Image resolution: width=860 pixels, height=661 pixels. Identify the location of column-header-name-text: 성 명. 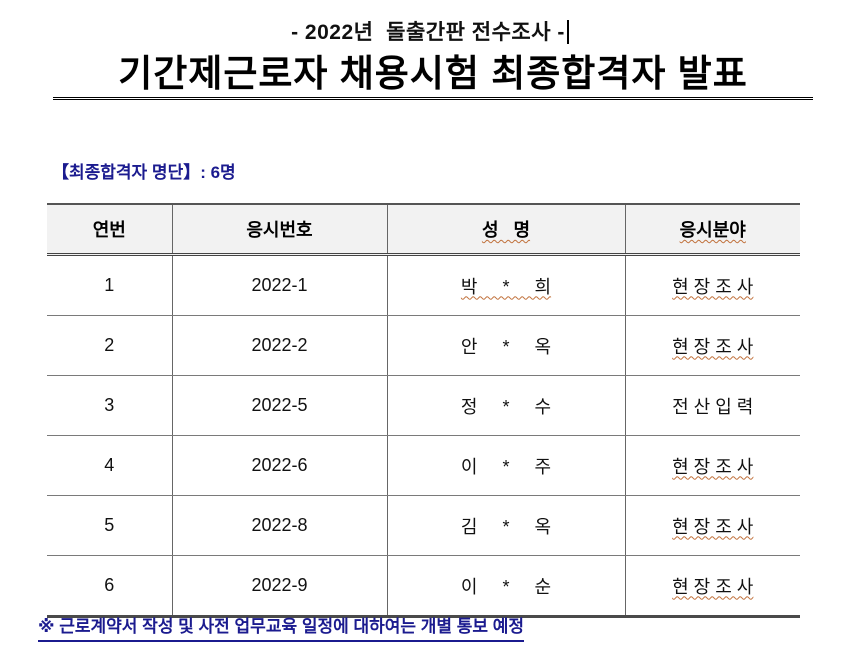
(506, 230).